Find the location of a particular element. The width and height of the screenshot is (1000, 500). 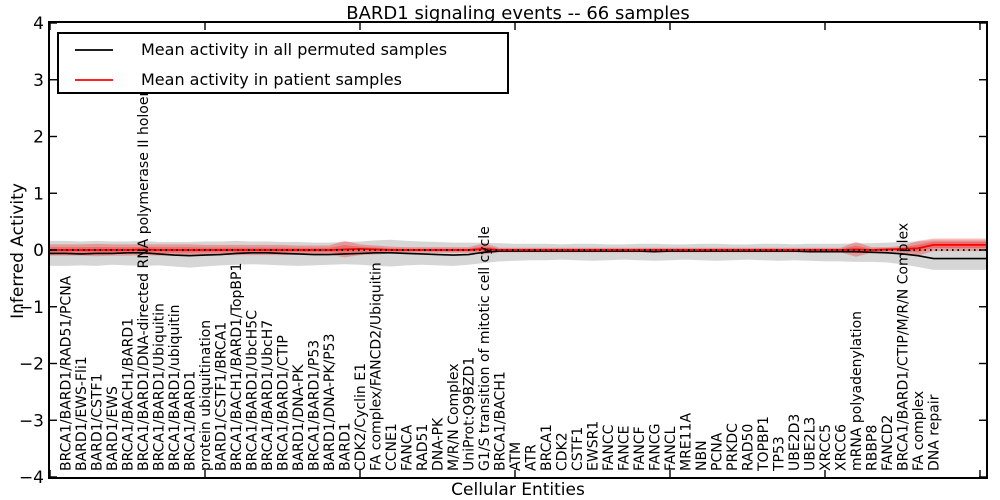

x-tick-label: FANCF is located at coordinates (640, 448).